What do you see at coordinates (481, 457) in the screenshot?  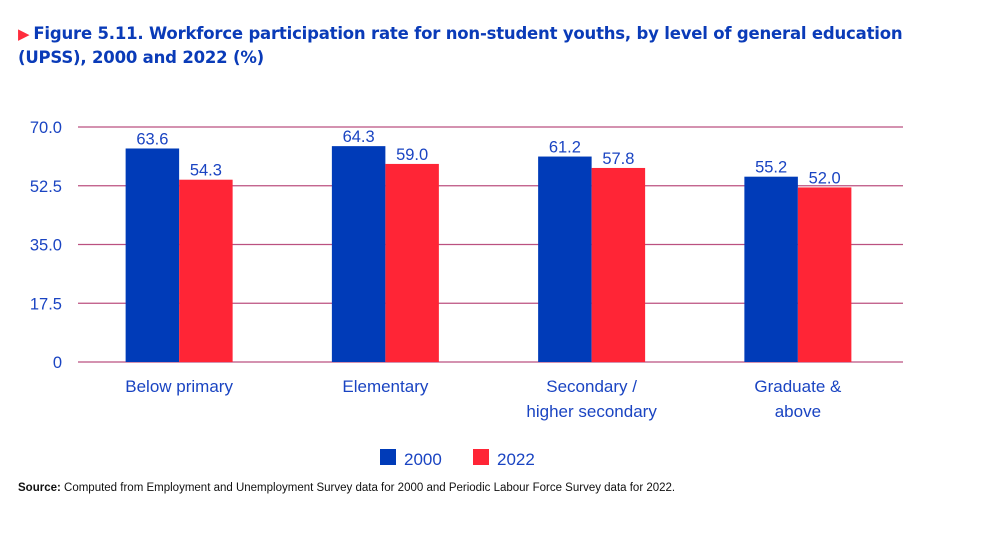 I see `legend-swatch-2022` at bounding box center [481, 457].